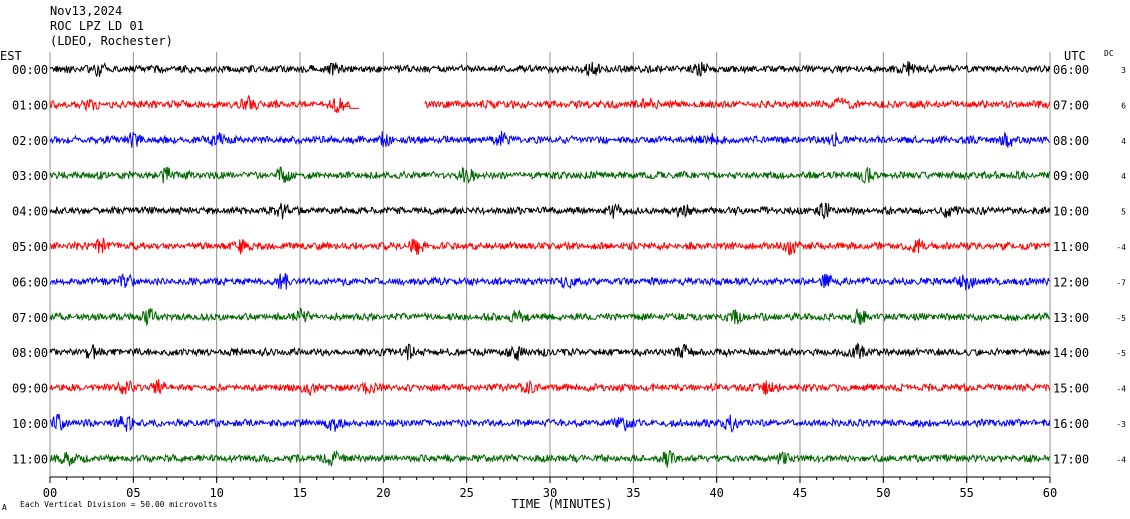 The width and height of the screenshot is (1130, 519). Describe the element at coordinates (550, 493) in the screenshot. I see `x-tick-label-30: 30` at that location.